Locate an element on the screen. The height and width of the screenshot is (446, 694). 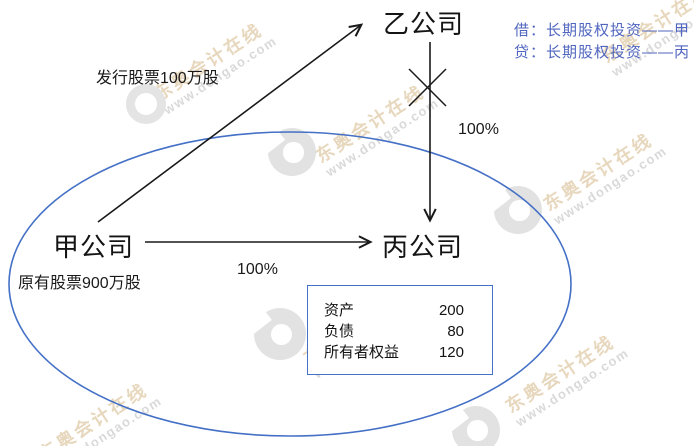
balance-row: 所有者权益 120 is located at coordinates (394, 352).